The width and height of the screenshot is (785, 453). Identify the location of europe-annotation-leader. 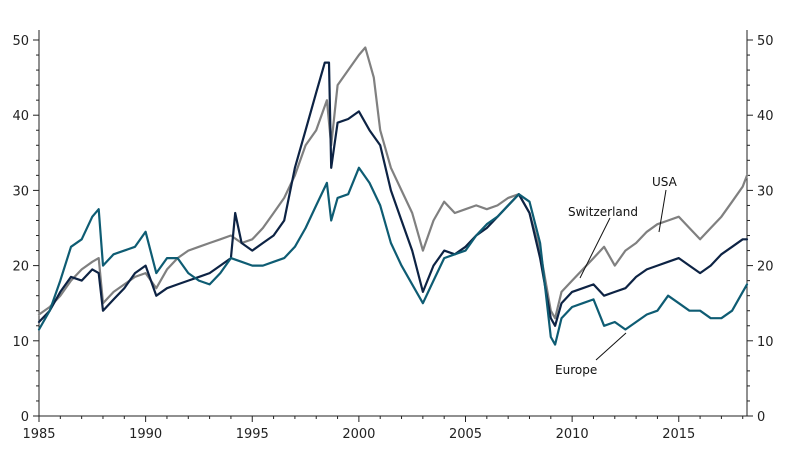
(611, 346).